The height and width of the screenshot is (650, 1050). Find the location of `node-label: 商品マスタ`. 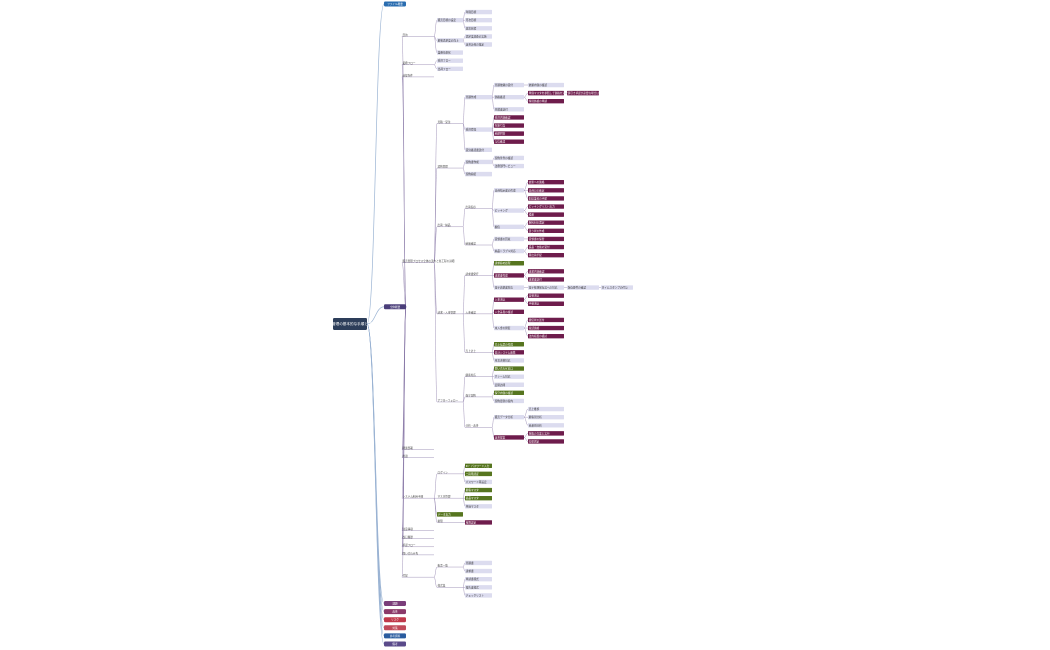

node-label: 商品マスタ is located at coordinates (472, 498).